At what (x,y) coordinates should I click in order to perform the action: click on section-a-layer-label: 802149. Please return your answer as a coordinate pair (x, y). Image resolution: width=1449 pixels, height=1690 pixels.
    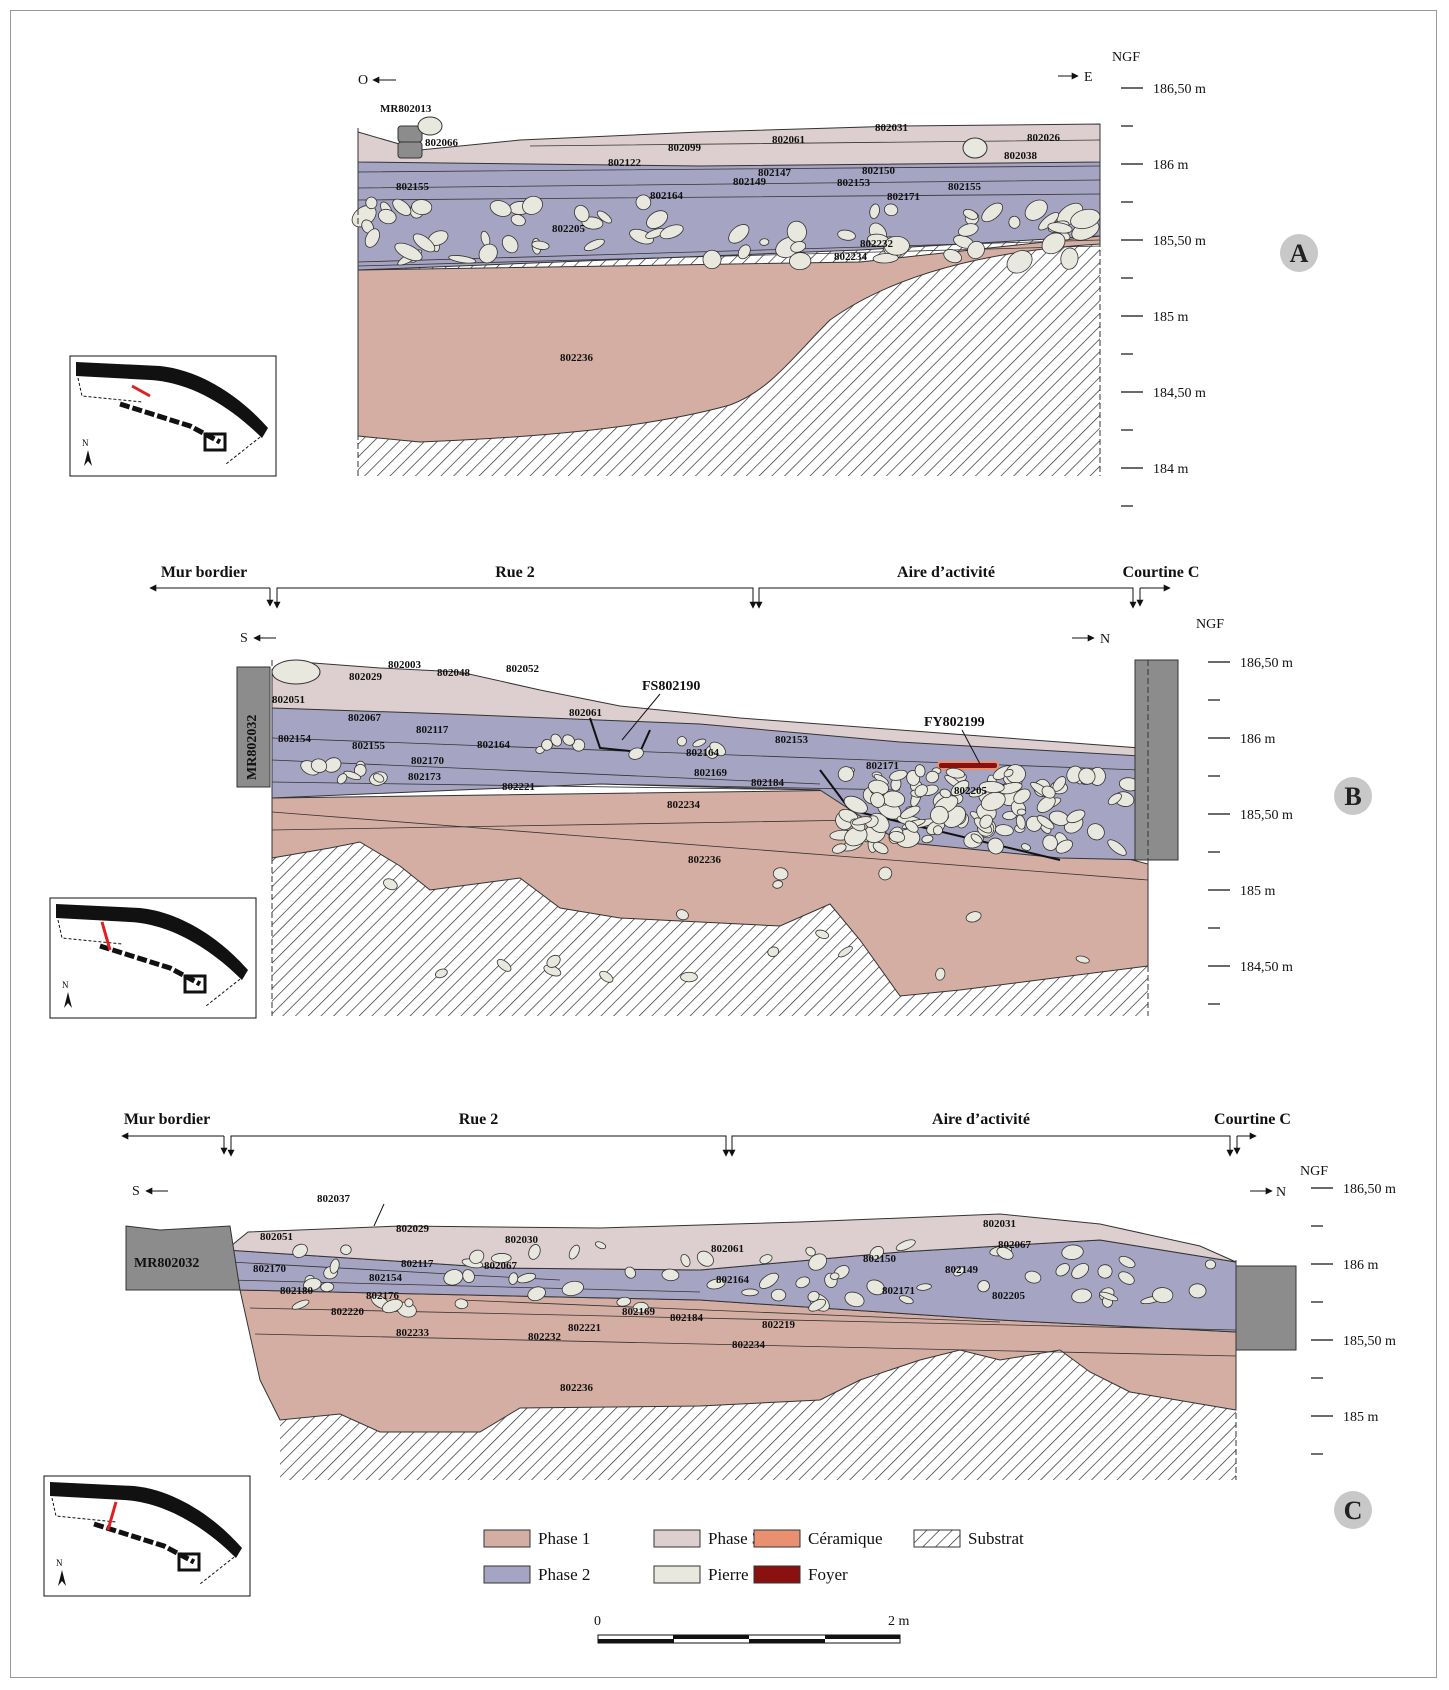
    Looking at the image, I should click on (750, 182).